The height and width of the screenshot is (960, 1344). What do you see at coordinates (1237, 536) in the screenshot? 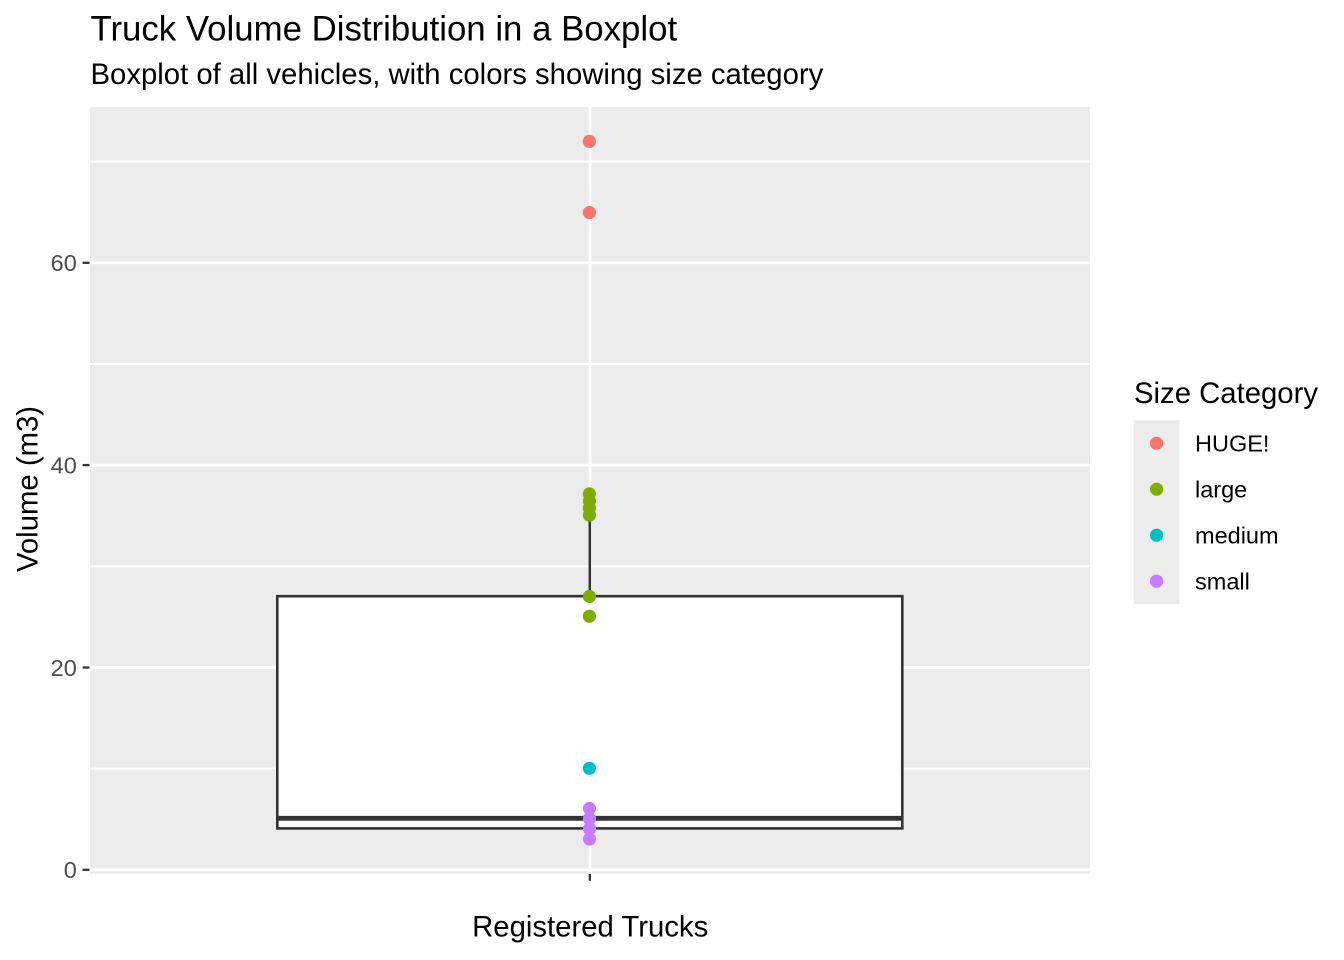
I see `svg-text: medium` at bounding box center [1237, 536].